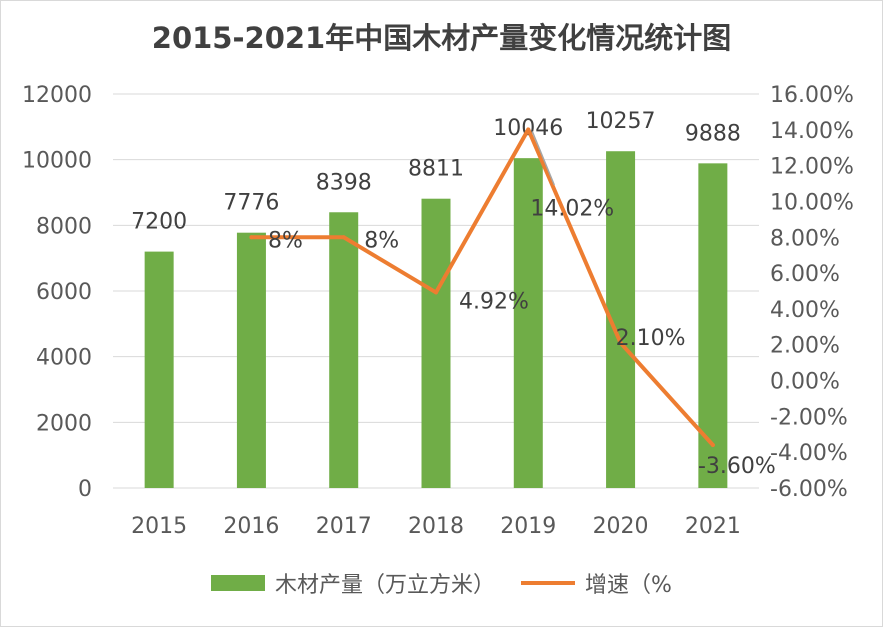 Image resolution: width=883 pixels, height=627 pixels. Describe the element at coordinates (805, 310) in the screenshot. I see `y-right-tick-label: 4.00%` at that location.